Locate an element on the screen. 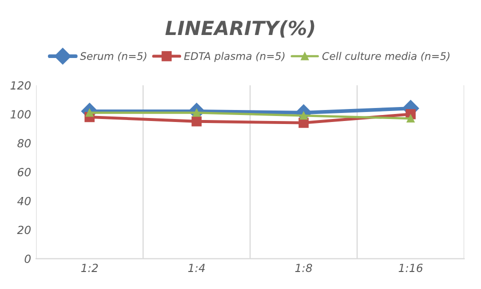 Image resolution: width=481 pixels, height=289 pixels. legend-label: Serum (n=5) is located at coordinates (113, 57).